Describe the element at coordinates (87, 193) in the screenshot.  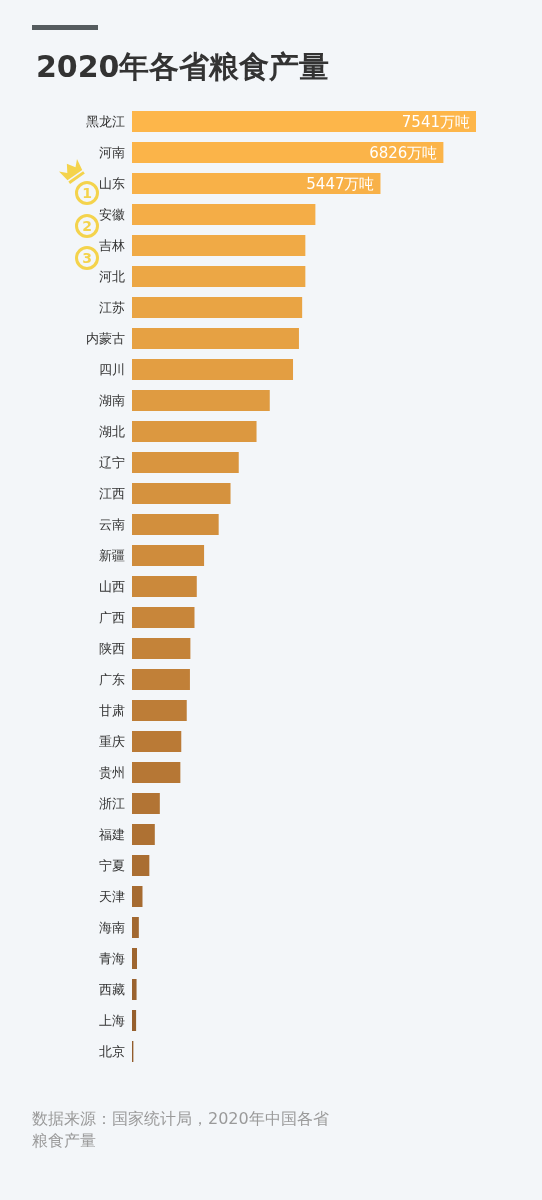
I see `text: 1` at that location.